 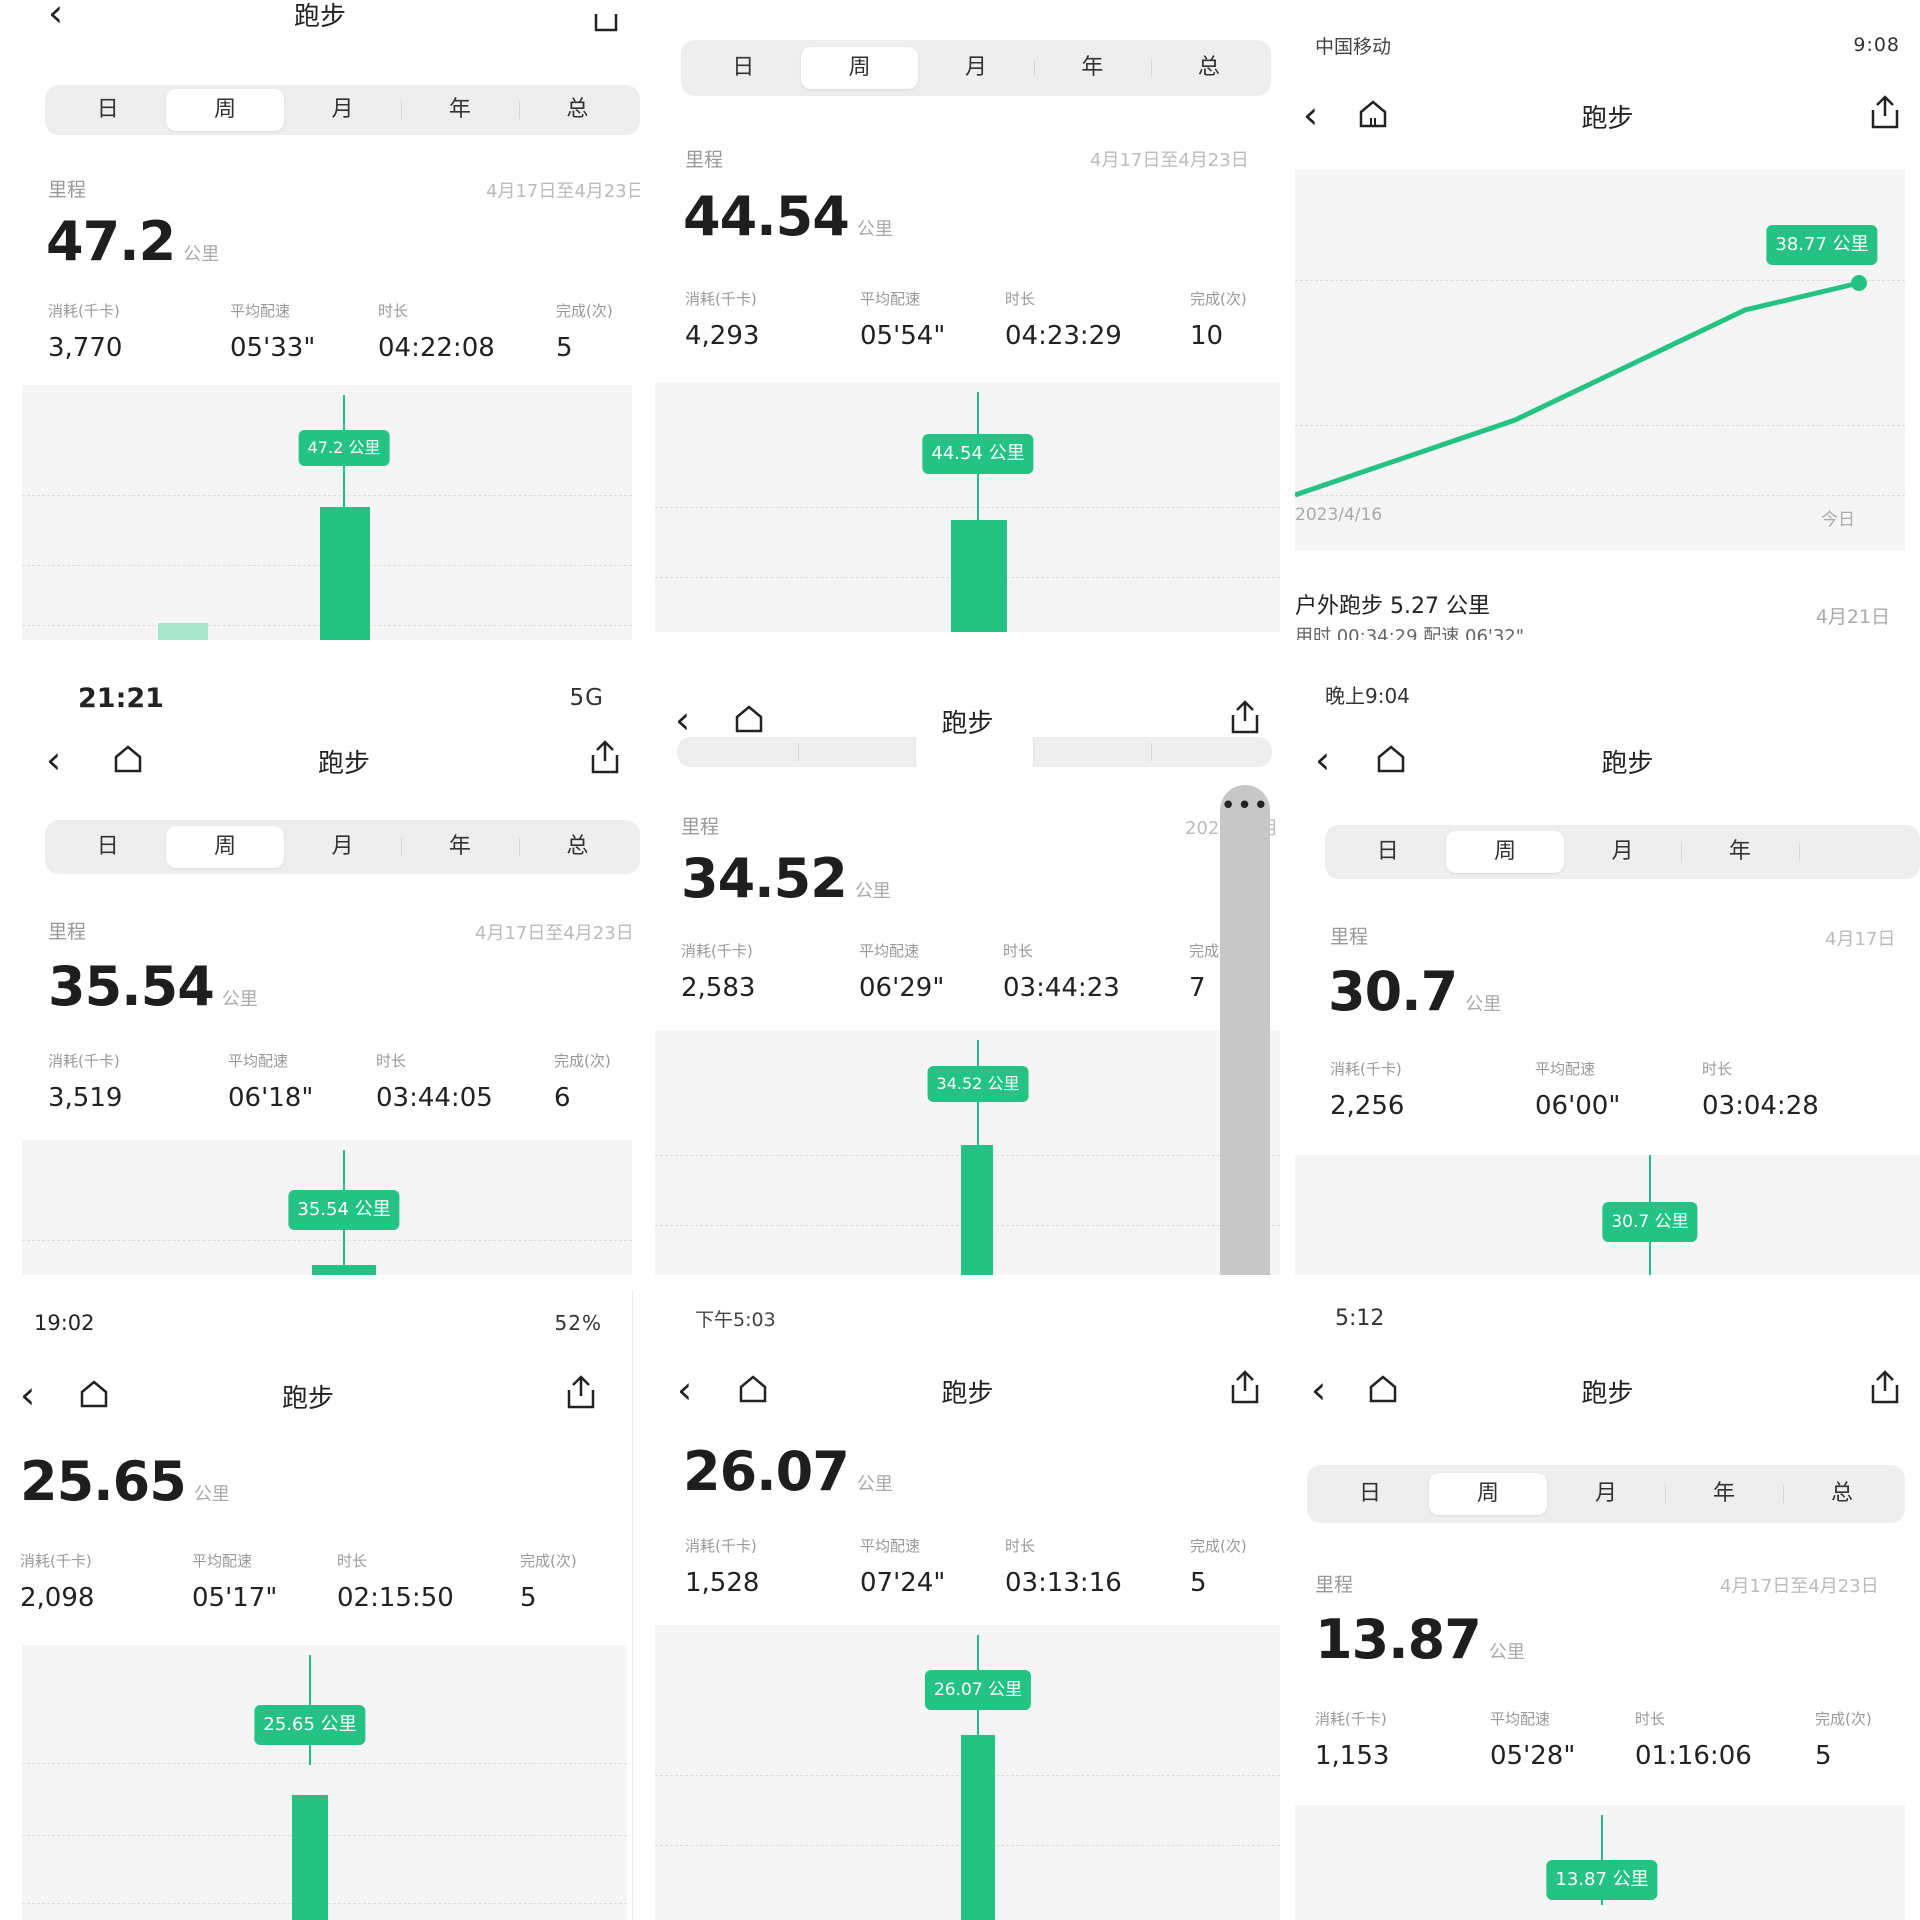 What do you see at coordinates (85, 348) in the screenshot?
I see `kcal-value: 3,770` at bounding box center [85, 348].